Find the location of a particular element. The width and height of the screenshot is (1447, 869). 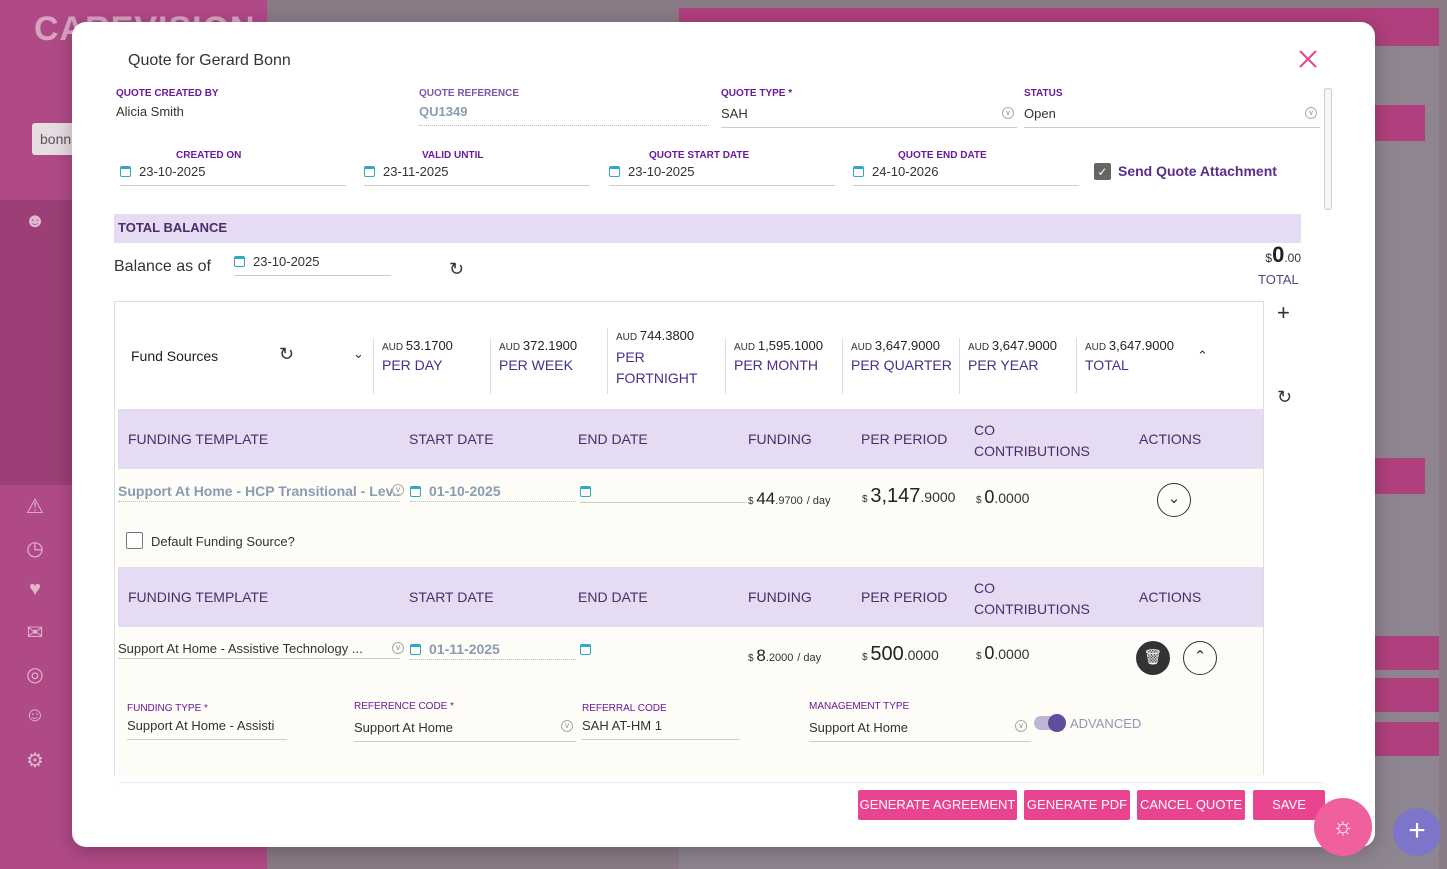

quote-reference-label: QUOTE REFERENCE is located at coordinates (469, 93).